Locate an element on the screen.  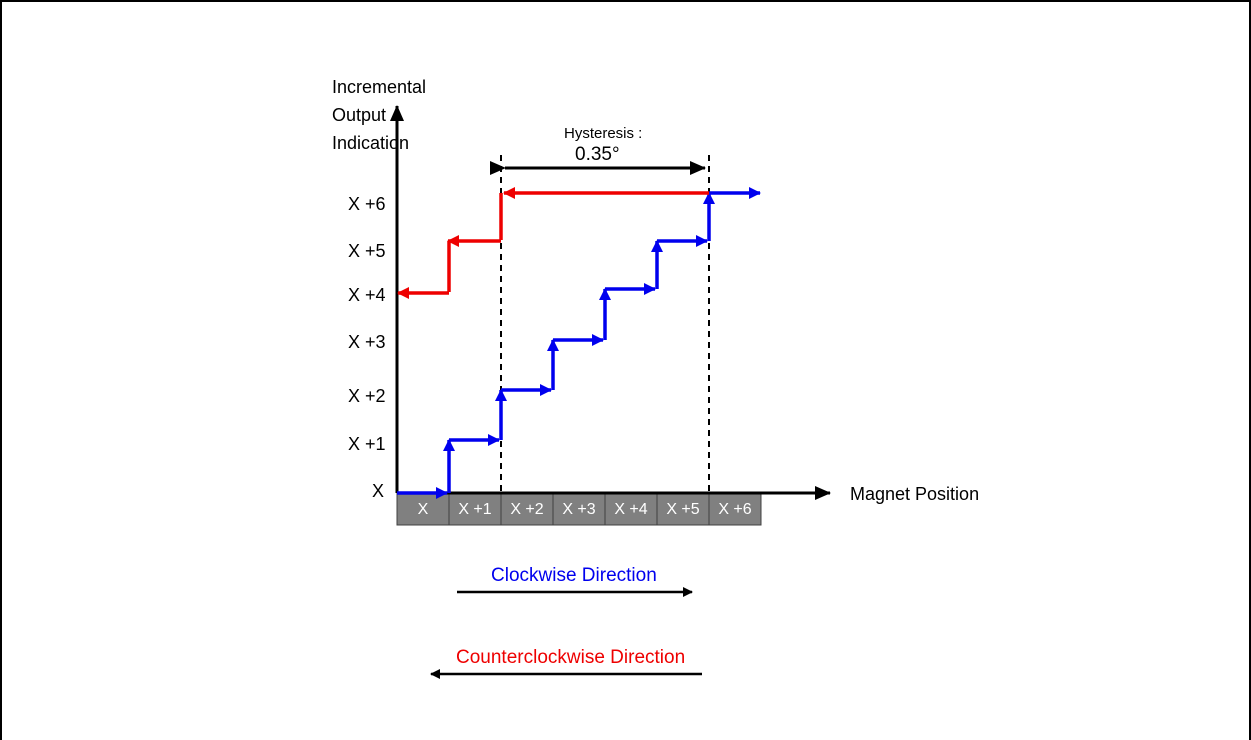
y-tick-x4: X +4 is located at coordinates (367, 295).